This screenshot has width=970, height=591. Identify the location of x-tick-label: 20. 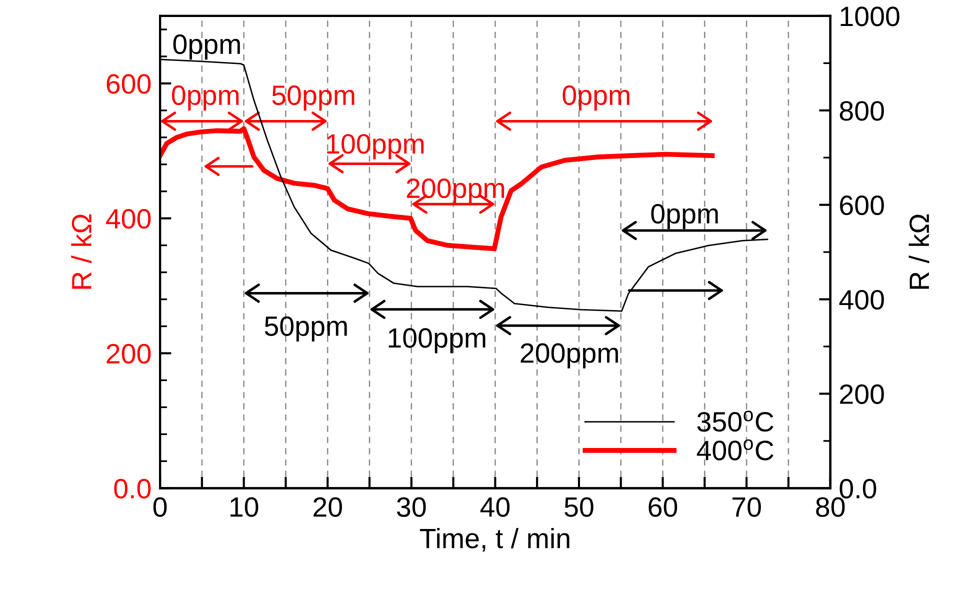
(328, 507).